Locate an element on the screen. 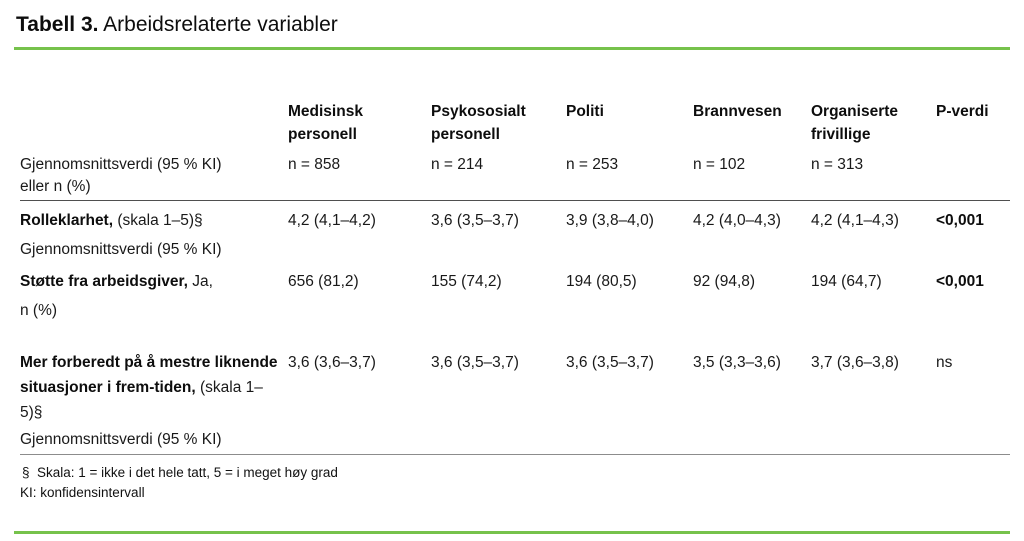  row-sub-label: n (%) is located at coordinates (39, 310).